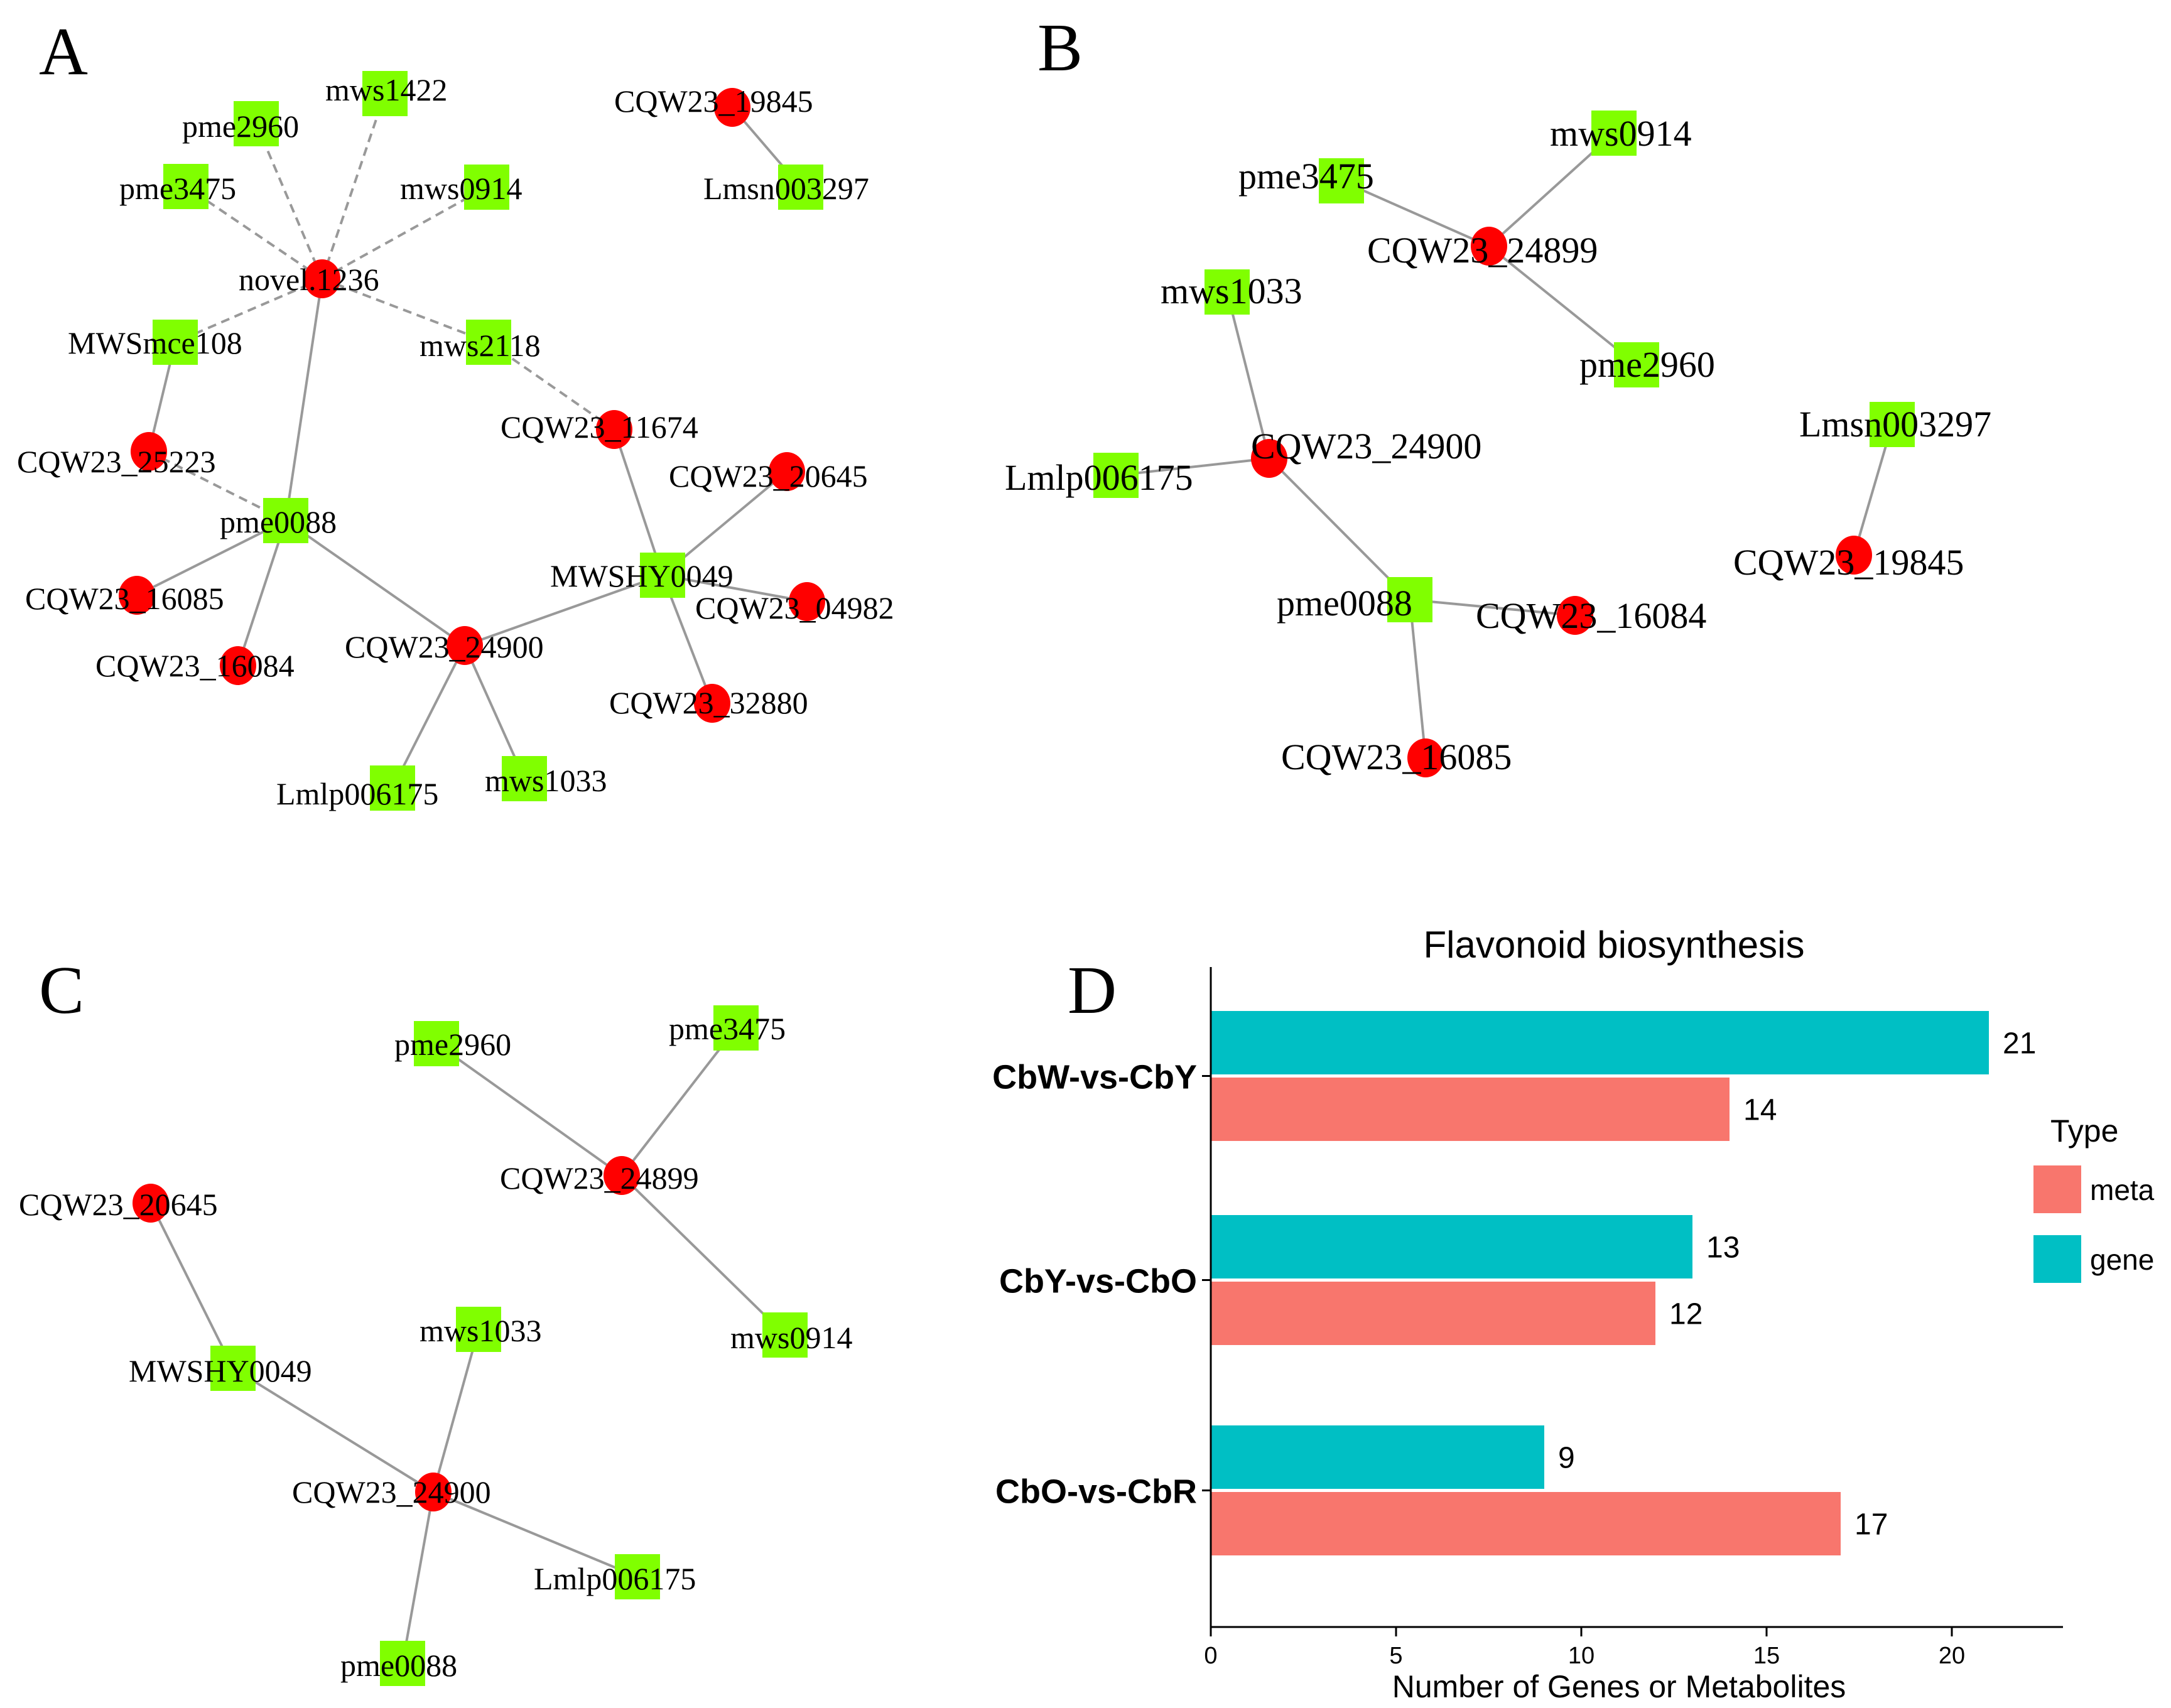 The width and height of the screenshot is (2171, 1708). What do you see at coordinates (1060, 48) in the screenshot?
I see `panel-letter-b: B` at bounding box center [1060, 48].